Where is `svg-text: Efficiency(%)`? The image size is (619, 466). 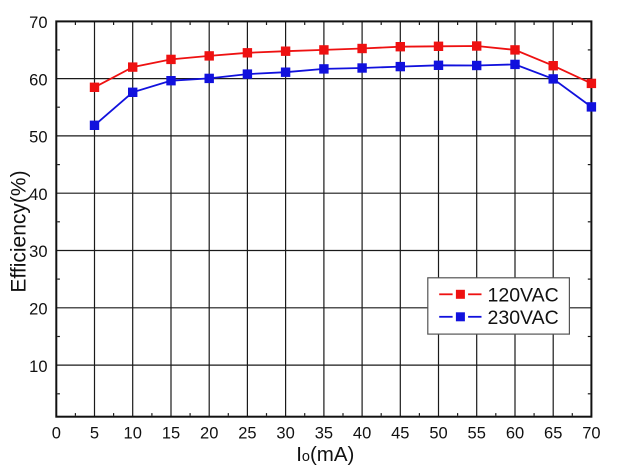
svg-text: Efficiency(%) is located at coordinates (19, 231).